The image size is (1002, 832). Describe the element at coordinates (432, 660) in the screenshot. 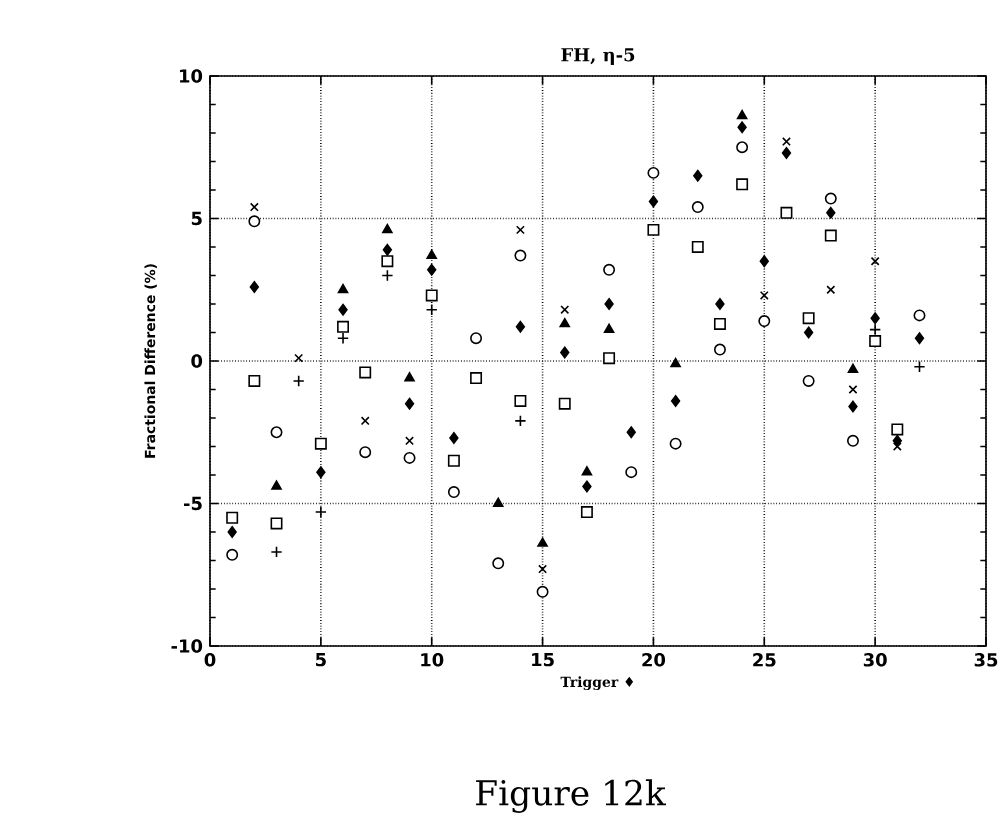

I see `x-tick-label: 10` at that location.